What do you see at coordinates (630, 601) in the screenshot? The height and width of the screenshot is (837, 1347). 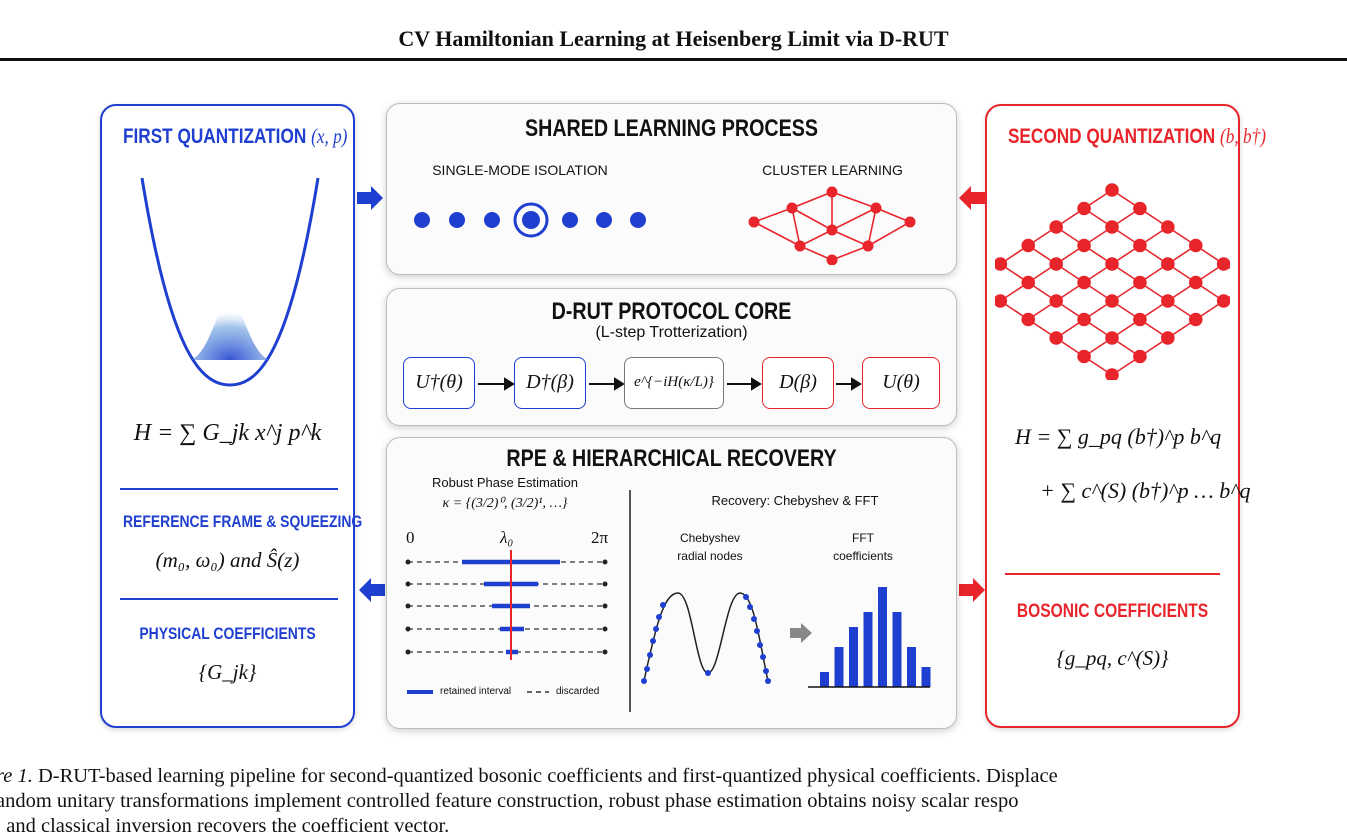 I see `rpe-divider` at bounding box center [630, 601].